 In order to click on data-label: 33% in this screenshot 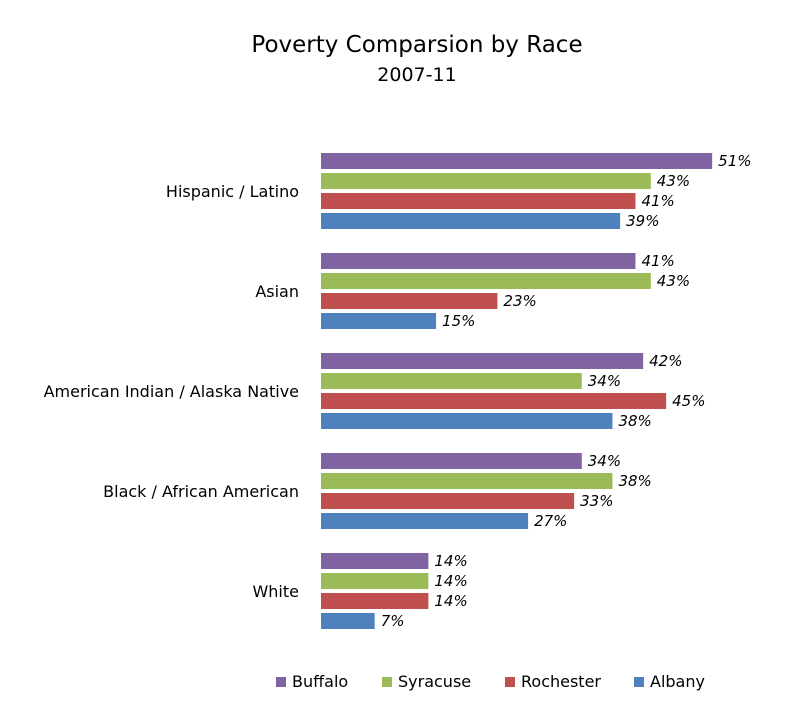, I will do `click(596, 501)`.